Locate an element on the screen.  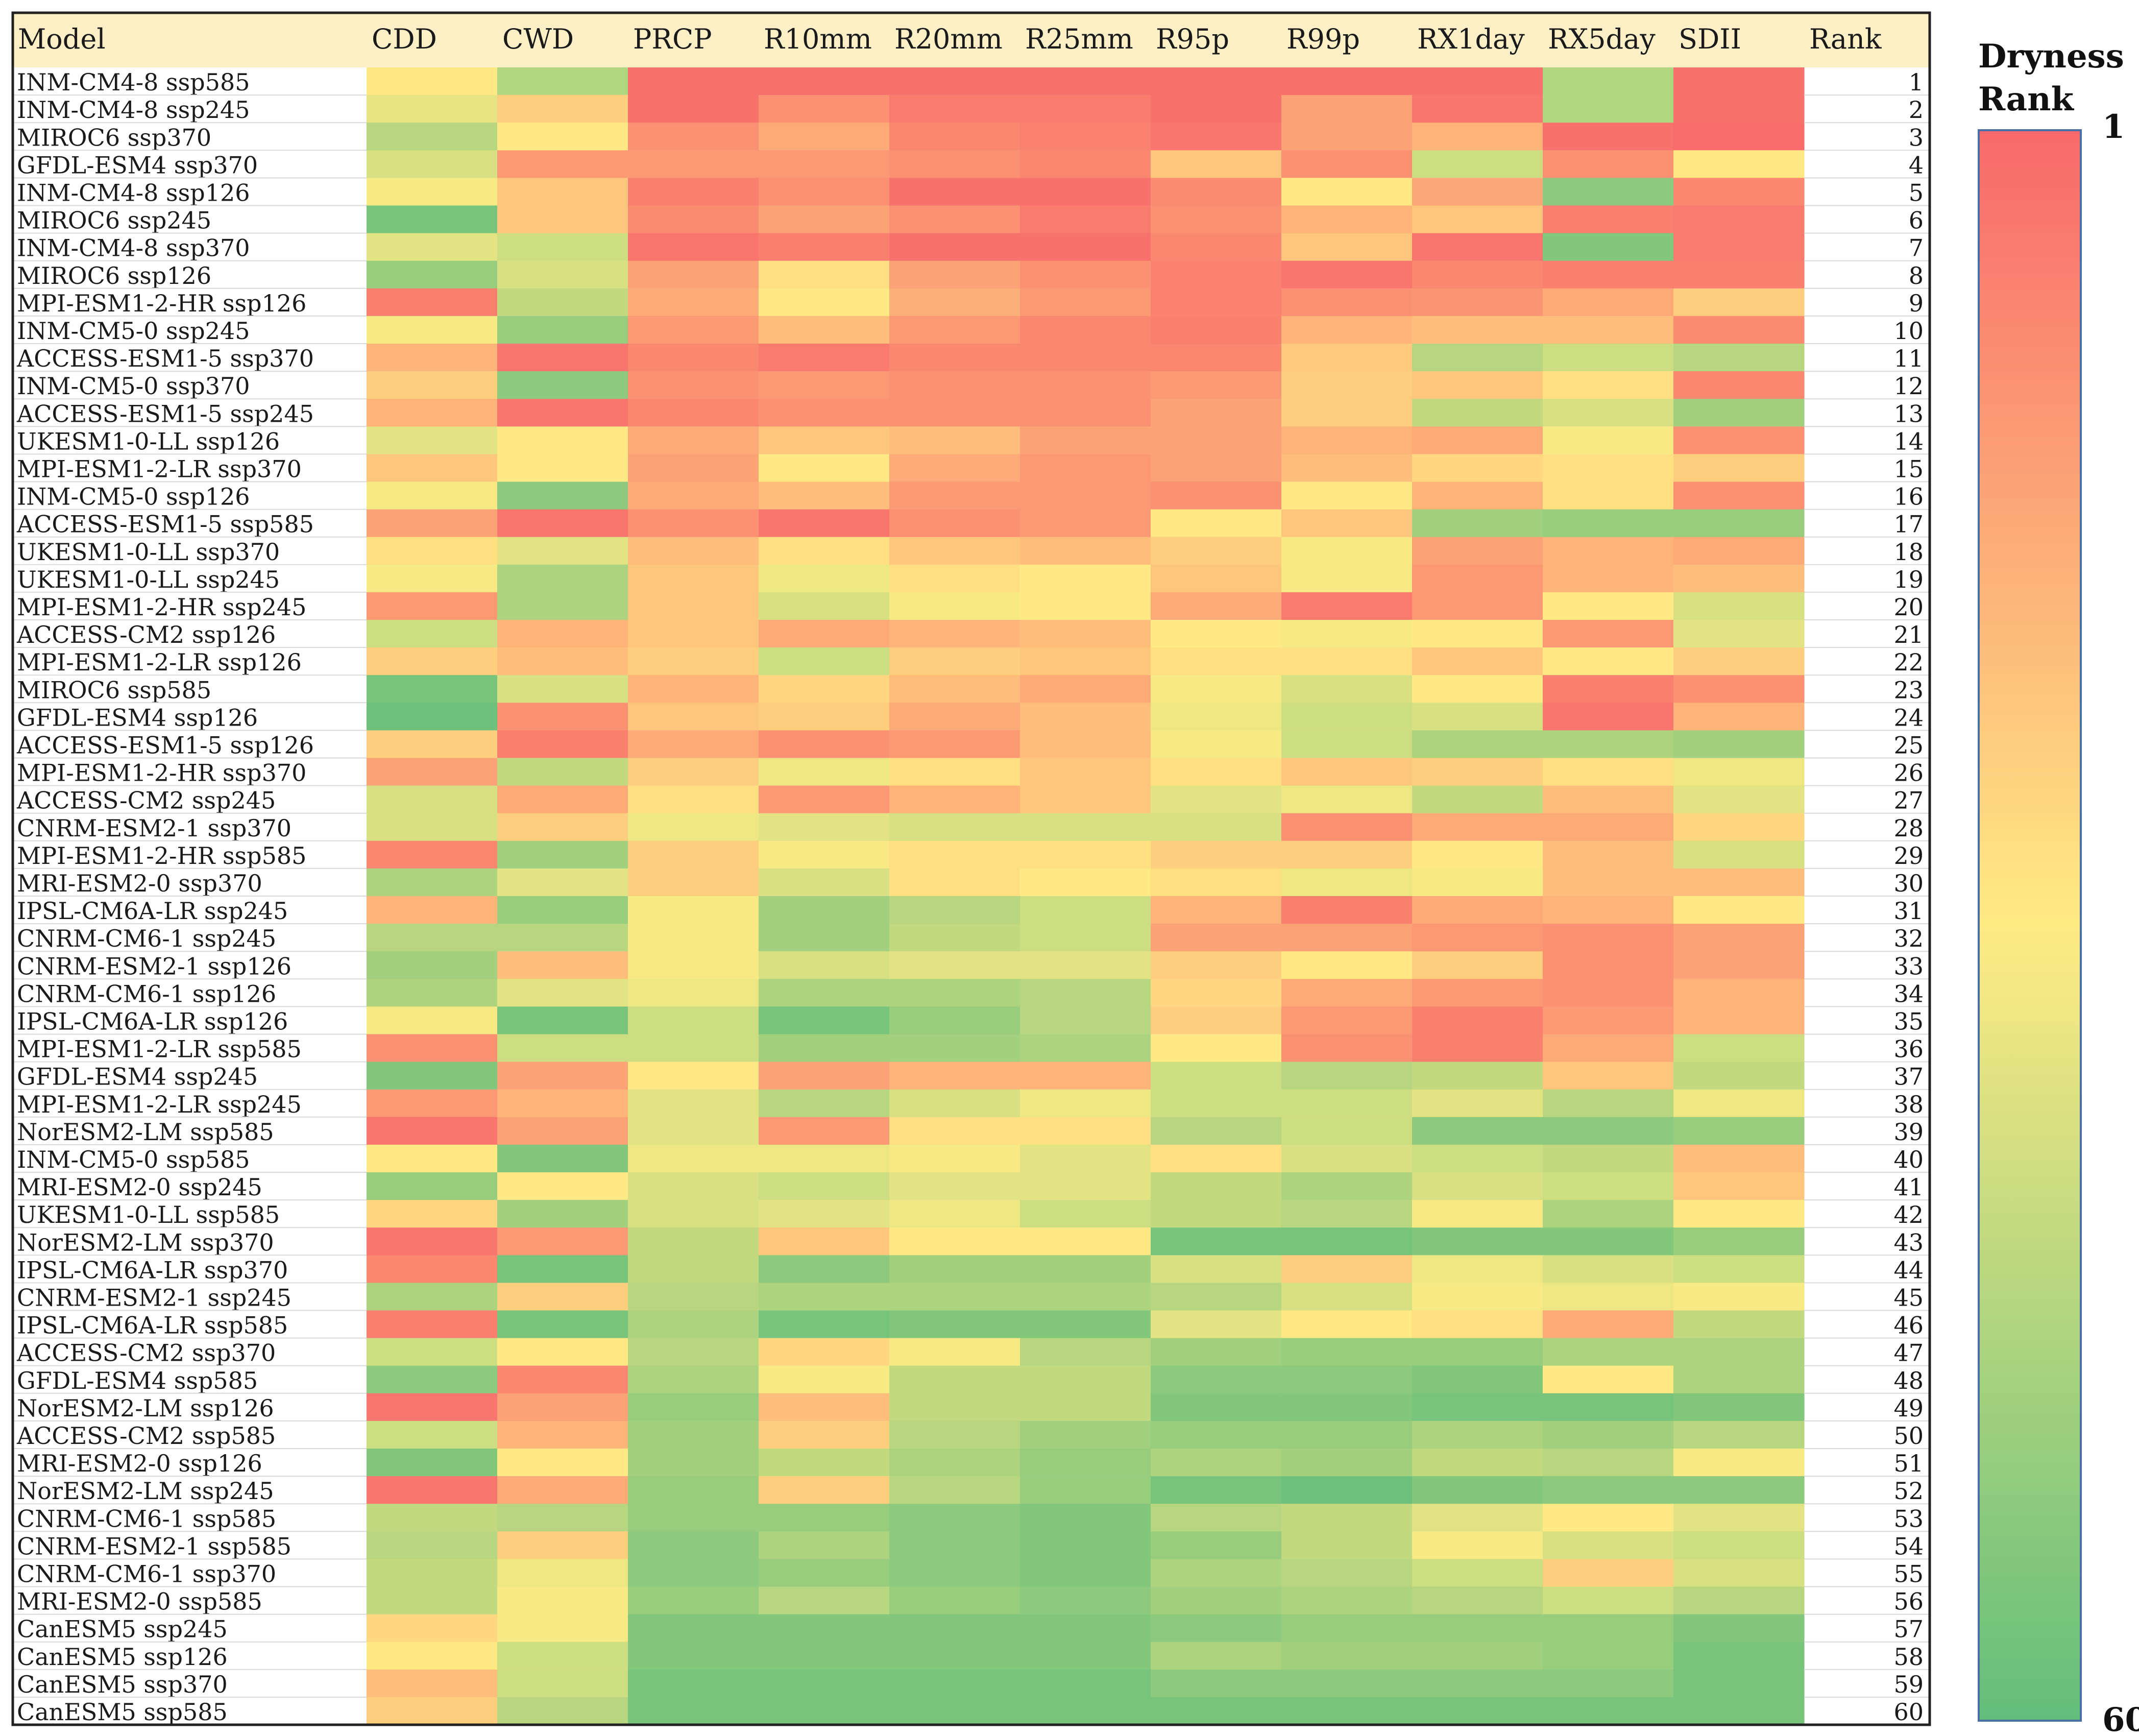
row-rank-label: 26 is located at coordinates (1908, 773).